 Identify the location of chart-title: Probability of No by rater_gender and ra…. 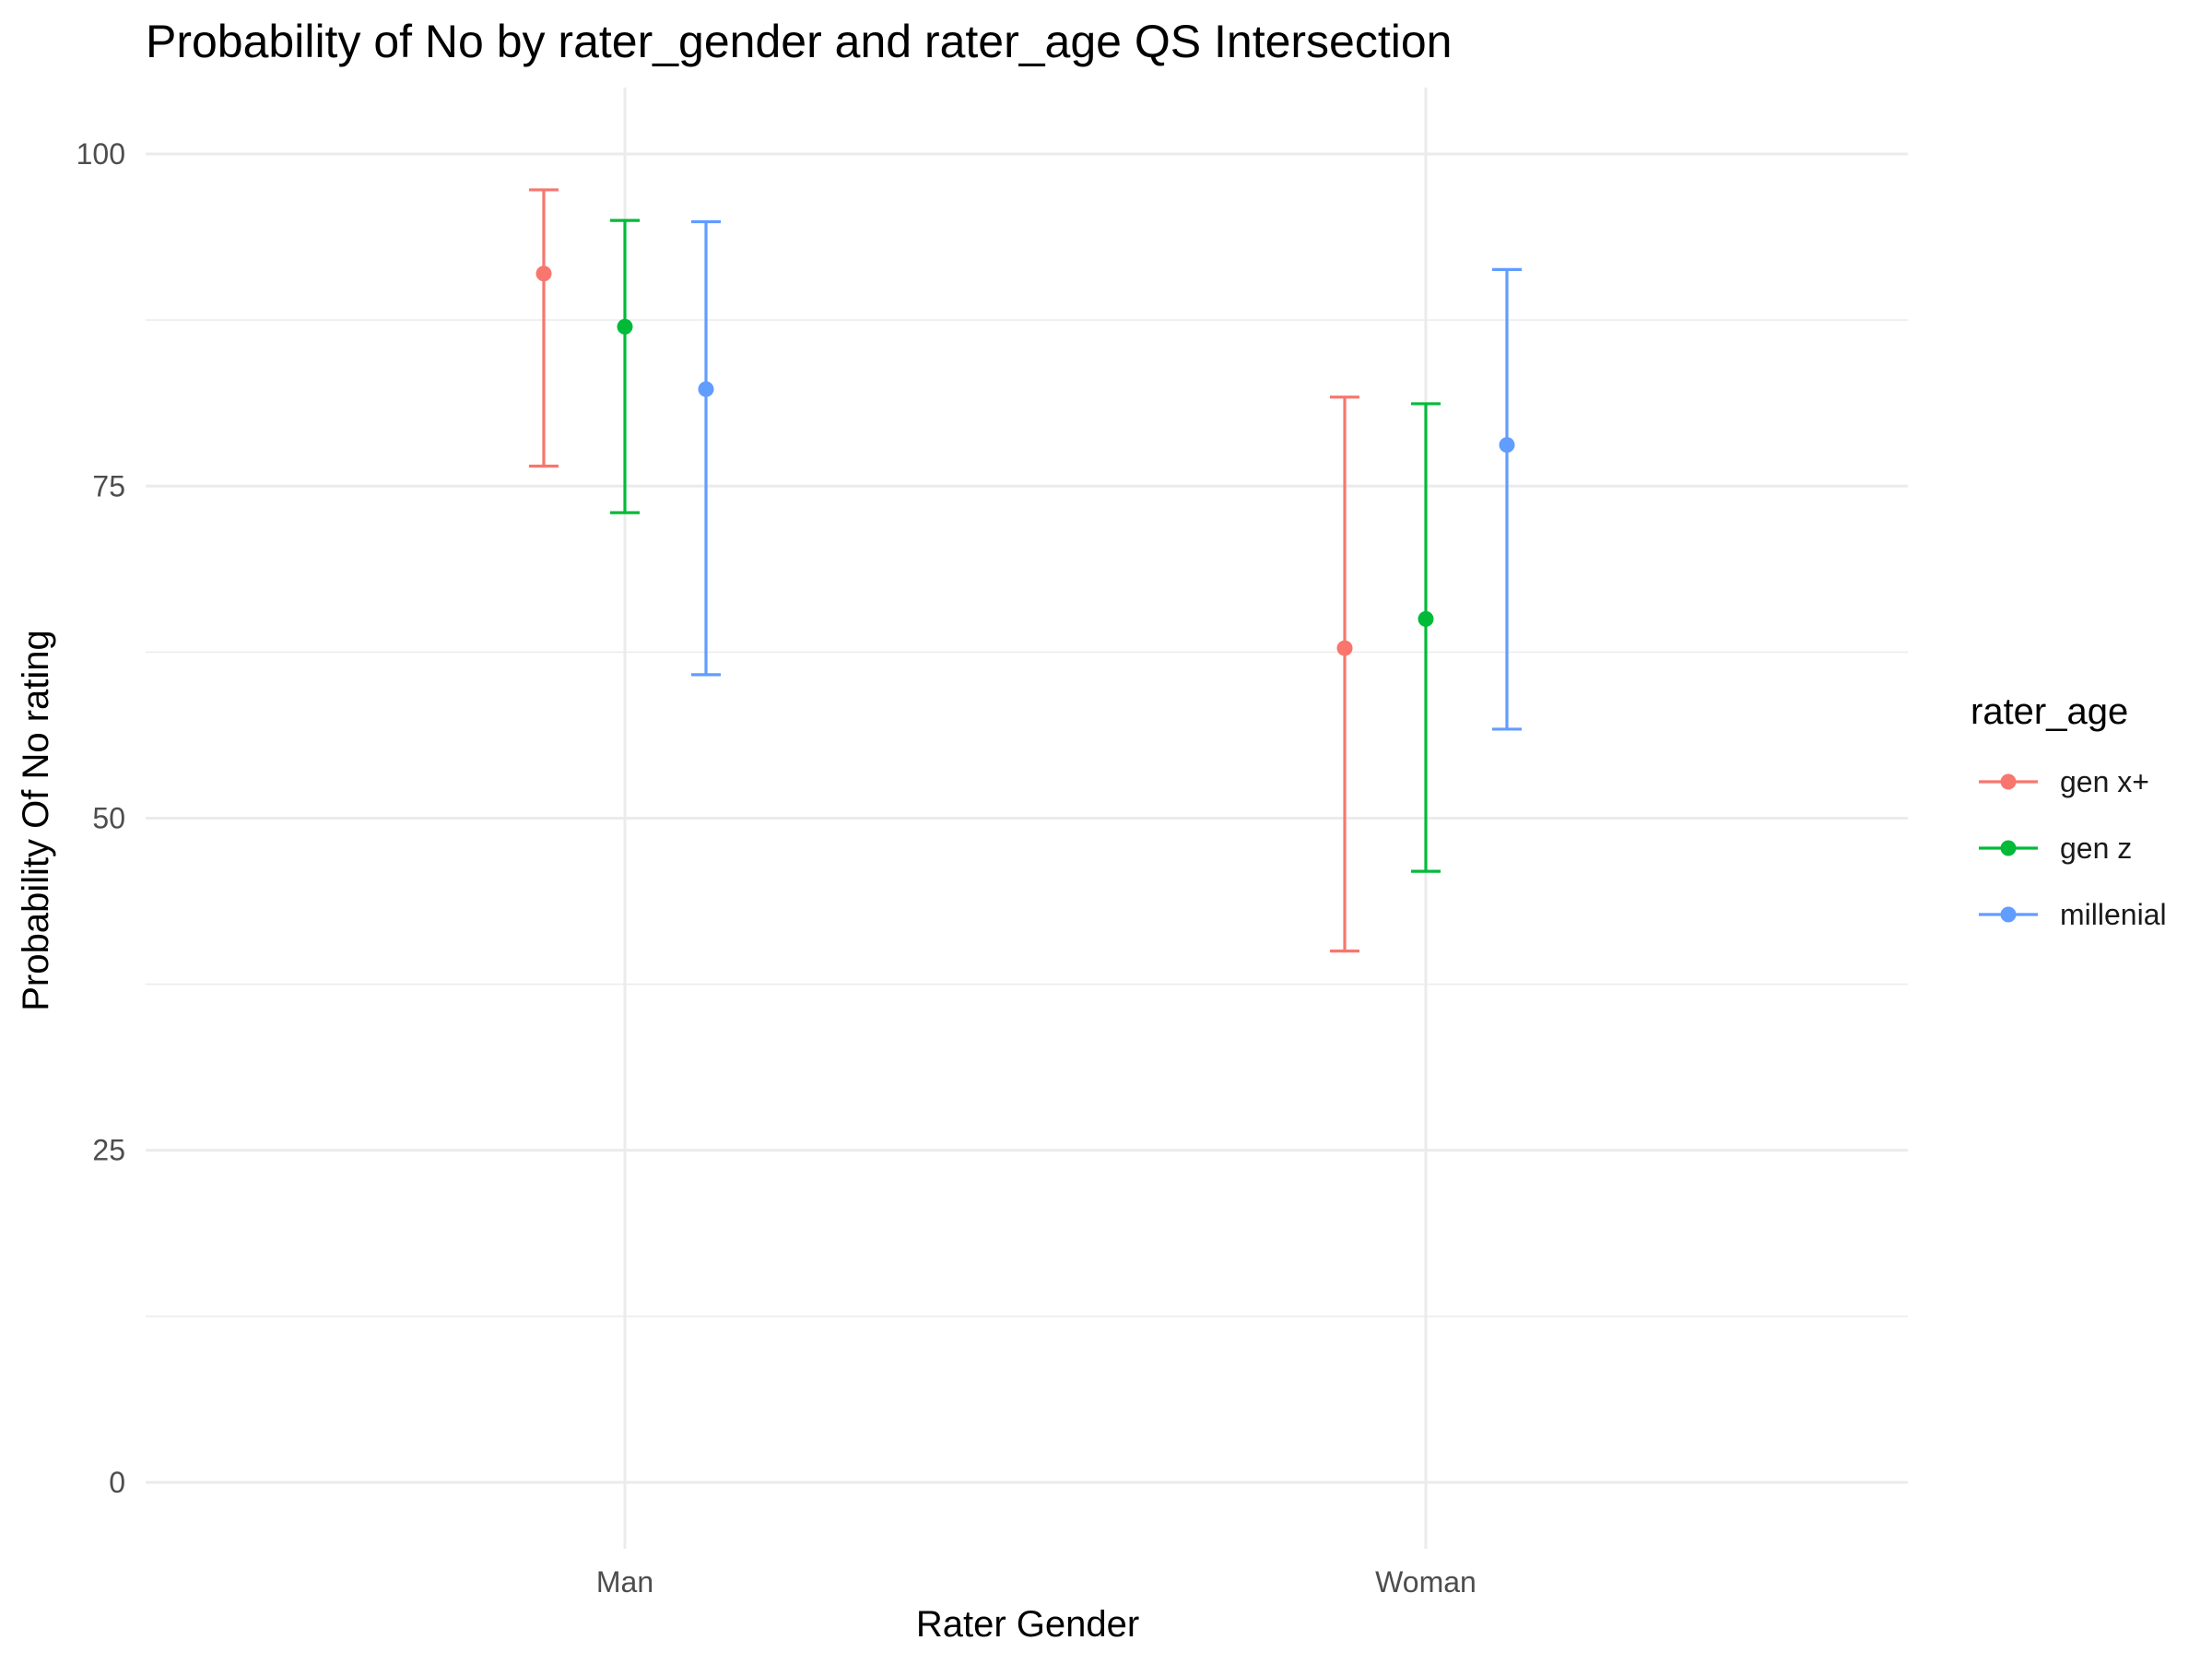
(799, 41).